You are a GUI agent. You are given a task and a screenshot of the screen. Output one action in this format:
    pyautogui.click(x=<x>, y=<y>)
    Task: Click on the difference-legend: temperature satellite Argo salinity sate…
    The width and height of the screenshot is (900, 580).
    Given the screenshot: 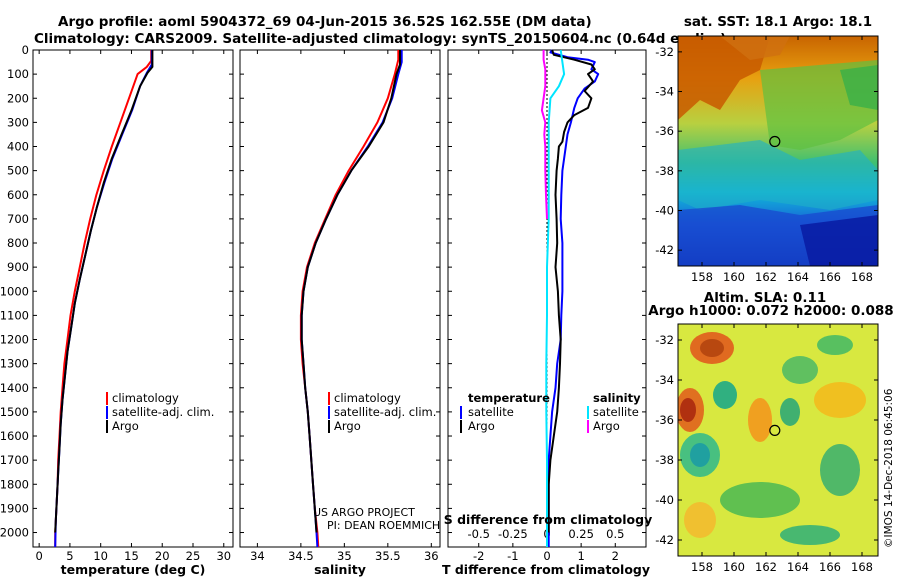 What is the action you would take?
    pyautogui.click(x=550, y=412)
    